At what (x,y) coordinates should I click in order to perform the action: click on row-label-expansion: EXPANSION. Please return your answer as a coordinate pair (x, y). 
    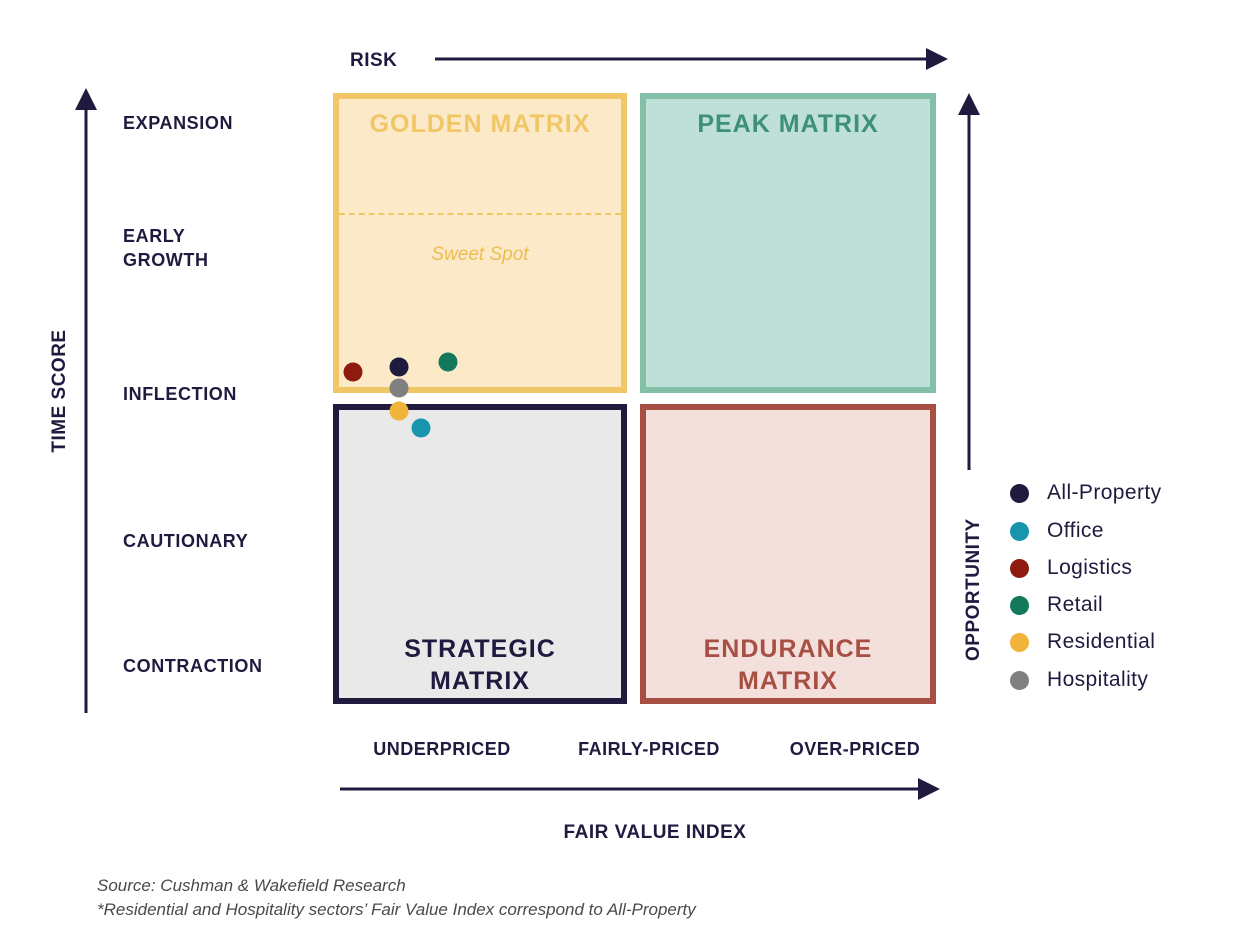
    Looking at the image, I should click on (178, 123).